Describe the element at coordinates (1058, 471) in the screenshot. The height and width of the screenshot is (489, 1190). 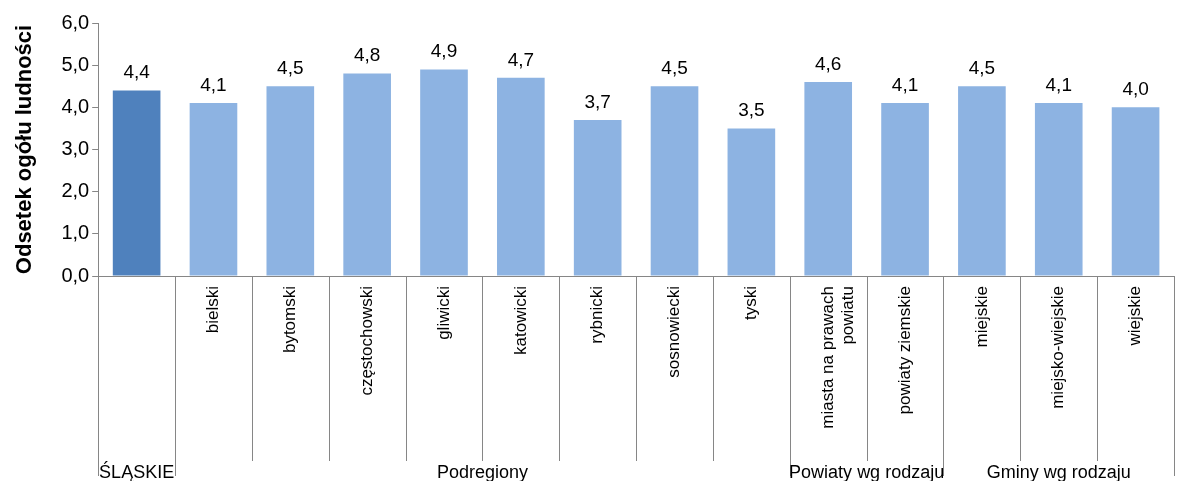
I see `text: Gminy wg rodzaju` at that location.